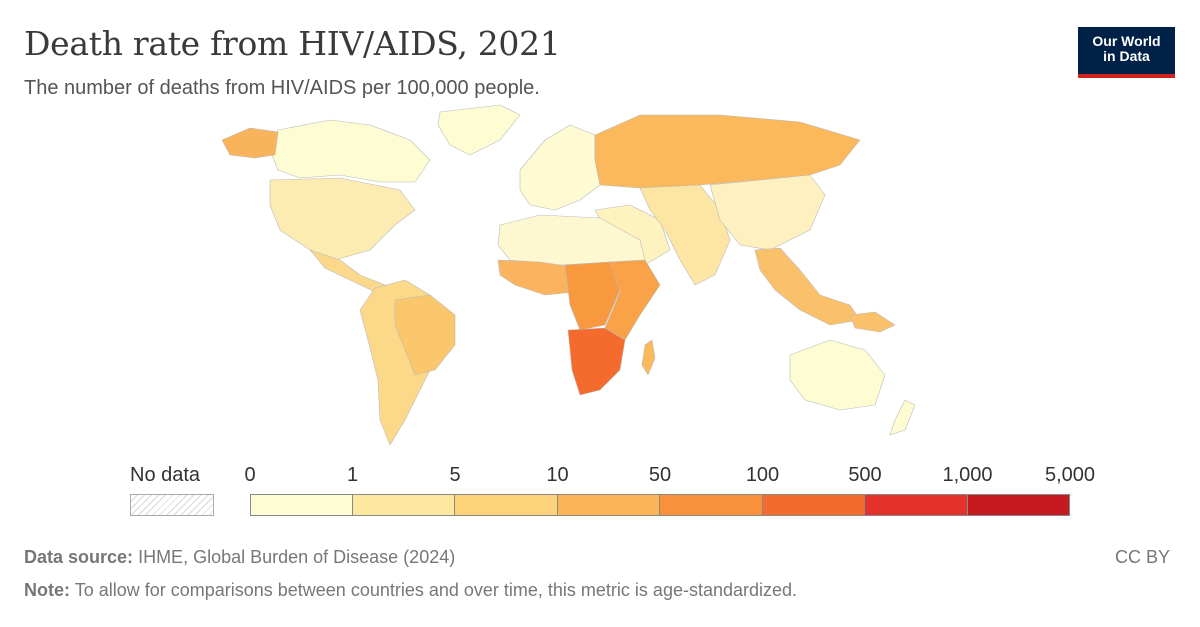 This screenshot has height=627, width=1200. Describe the element at coordinates (865, 475) in the screenshot. I see `legend-tick: 500` at that location.